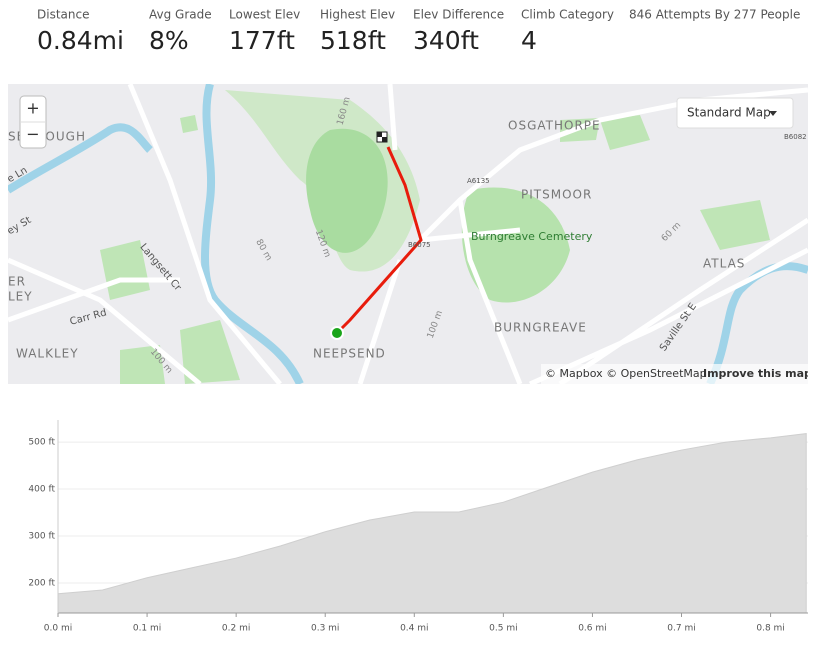 The image size is (821, 655). What do you see at coordinates (592, 629) in the screenshot?
I see `x-tick-label: 0.6 mi` at bounding box center [592, 629].